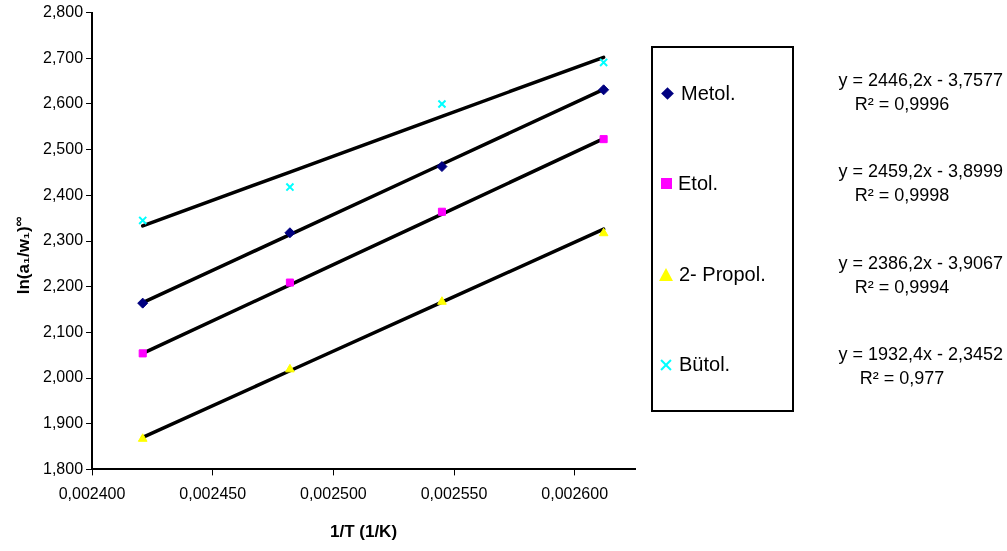 The height and width of the screenshot is (551, 1007). What do you see at coordinates (902, 196) in the screenshot?
I see `text: R² = 0,9998` at bounding box center [902, 196].